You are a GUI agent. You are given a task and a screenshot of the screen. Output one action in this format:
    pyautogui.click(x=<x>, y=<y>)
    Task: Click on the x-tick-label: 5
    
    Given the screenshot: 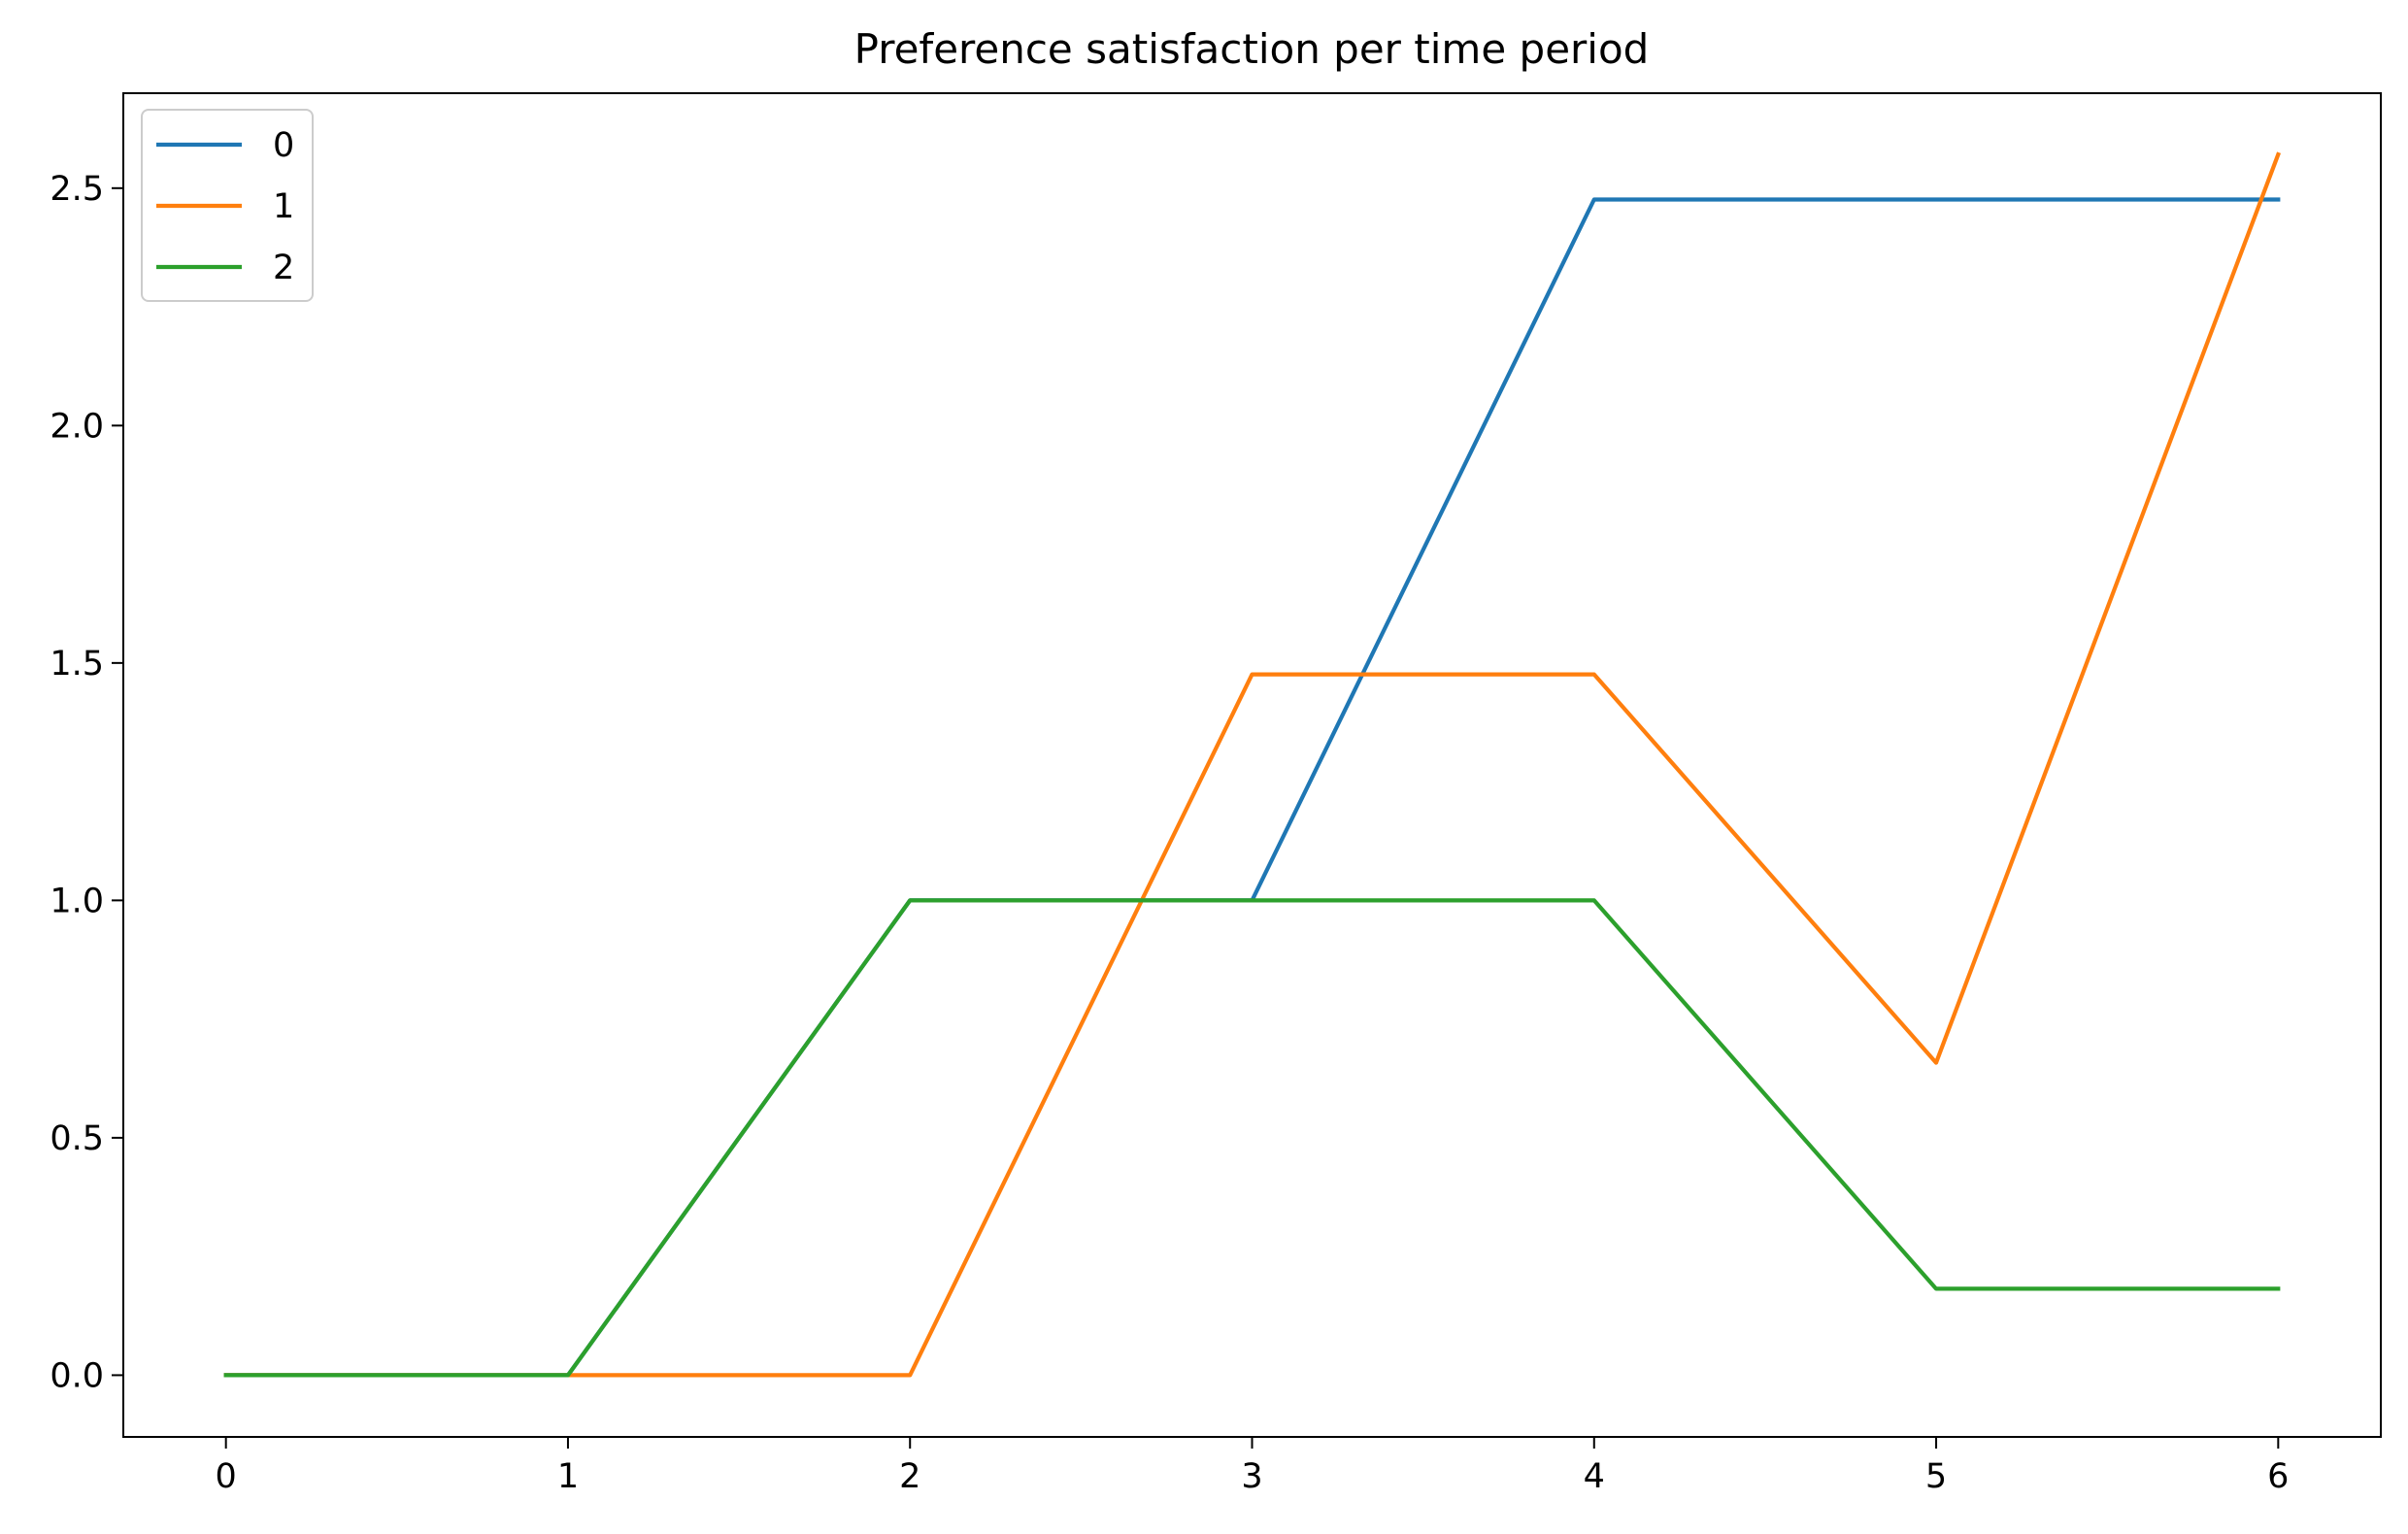 What is the action you would take?
    pyautogui.click(x=1936, y=1476)
    